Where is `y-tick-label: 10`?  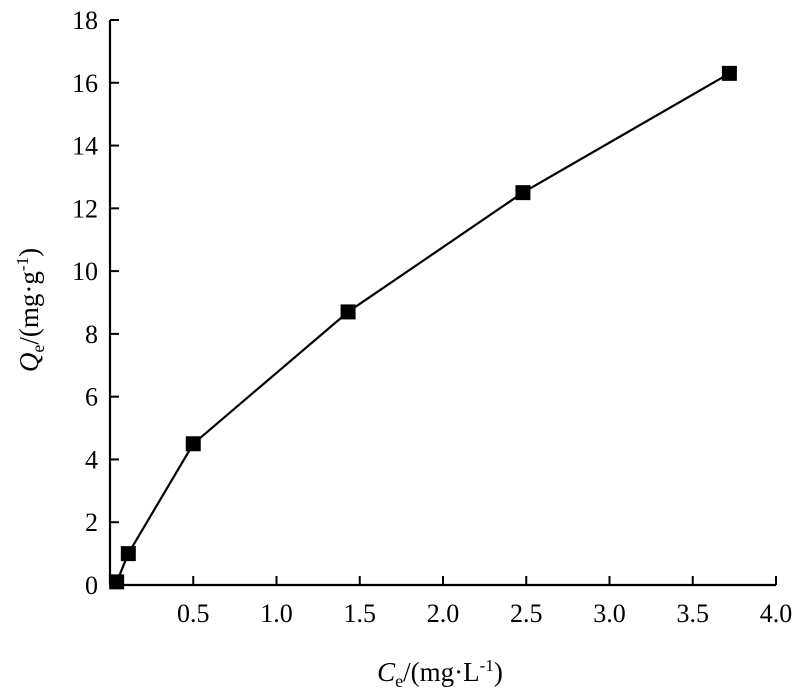 y-tick-label: 10 is located at coordinates (85, 271).